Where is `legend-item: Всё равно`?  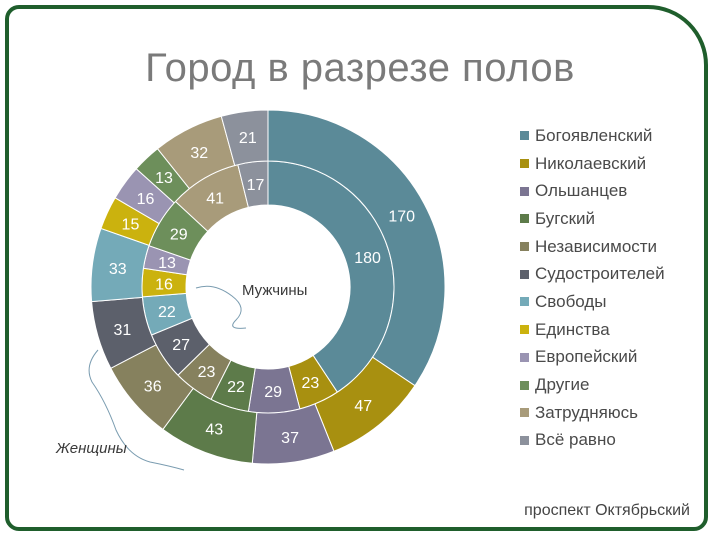
legend-item: Всё равно is located at coordinates (592, 441).